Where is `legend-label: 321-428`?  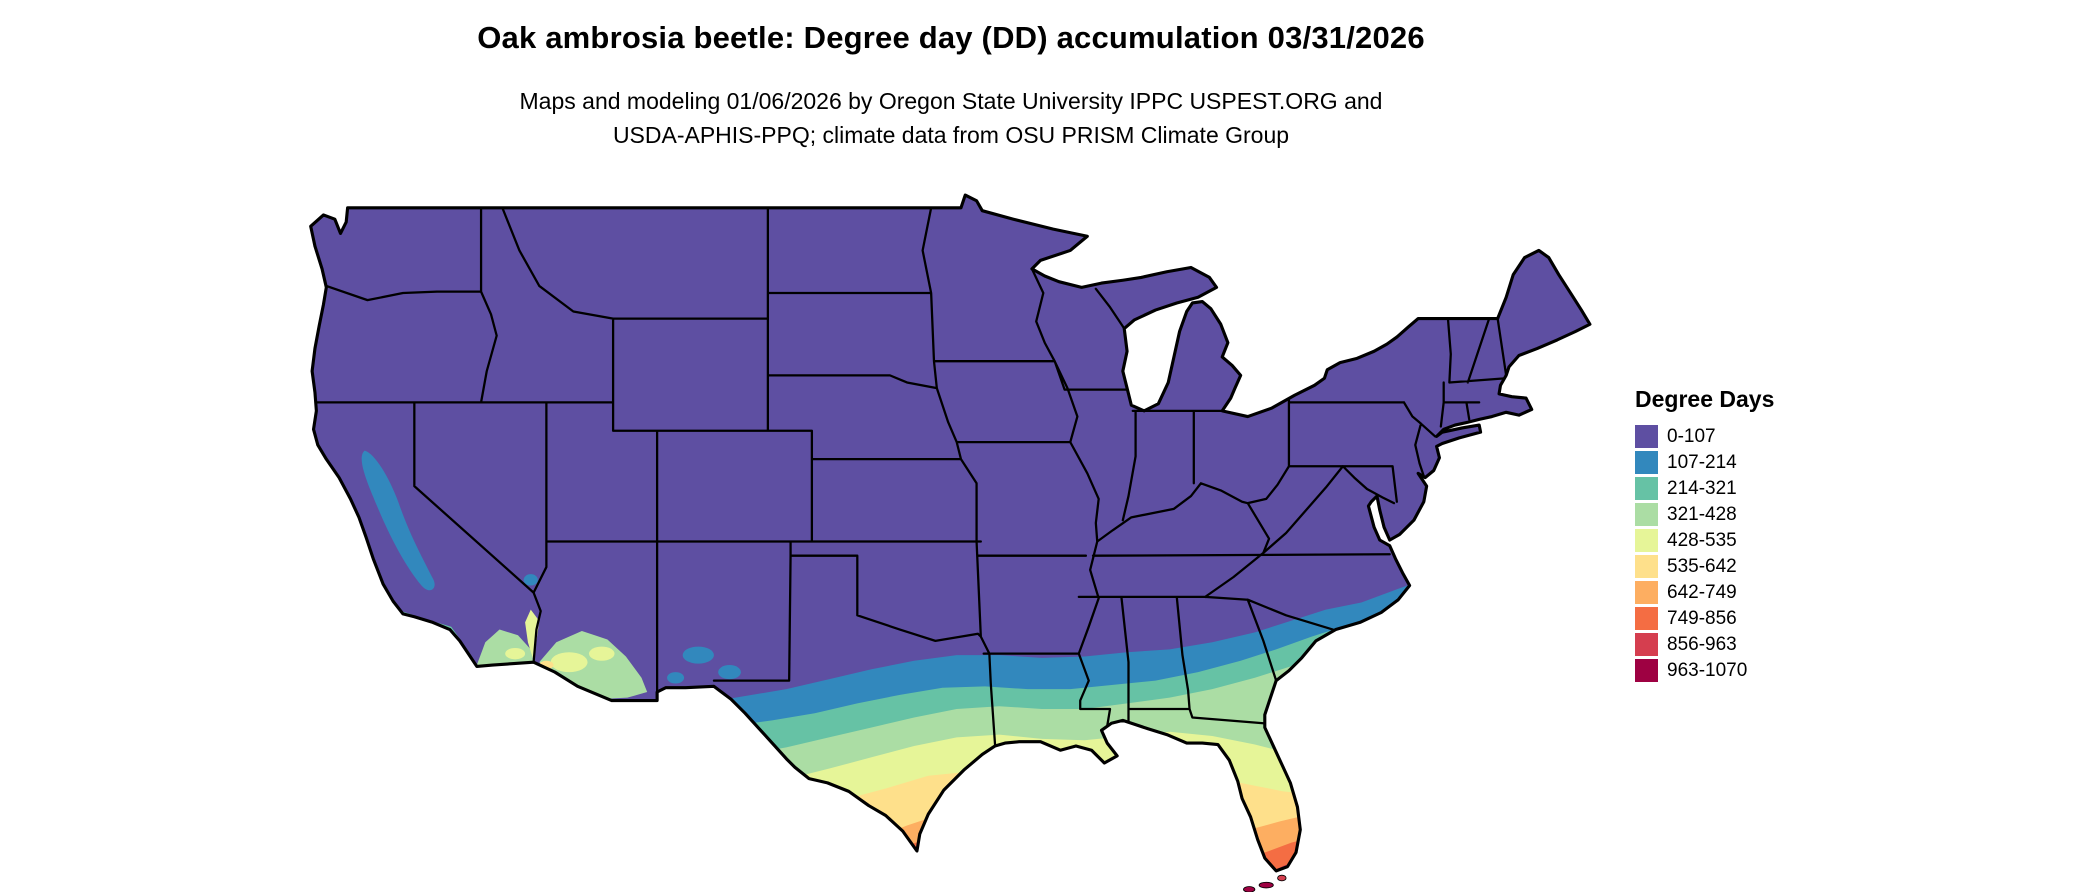
legend-label: 321-428 is located at coordinates (1702, 514).